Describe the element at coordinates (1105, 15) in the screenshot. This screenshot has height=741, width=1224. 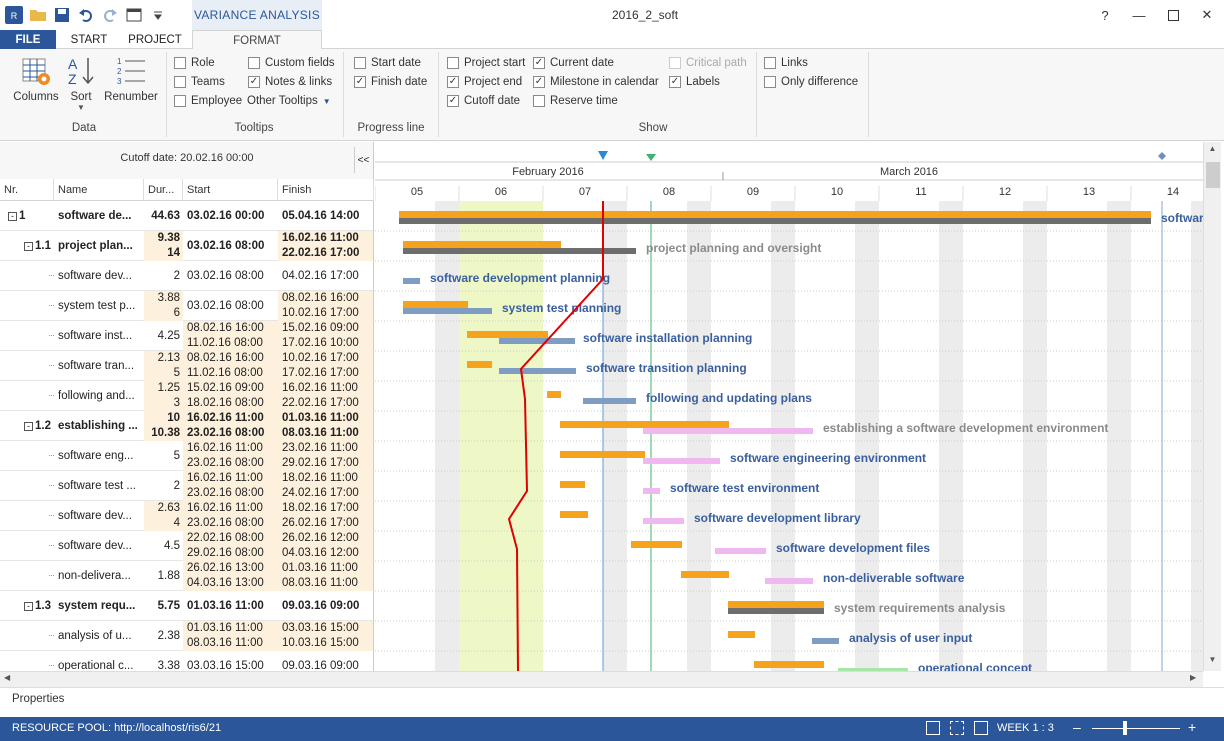
I see `help-icon: ?` at that location.